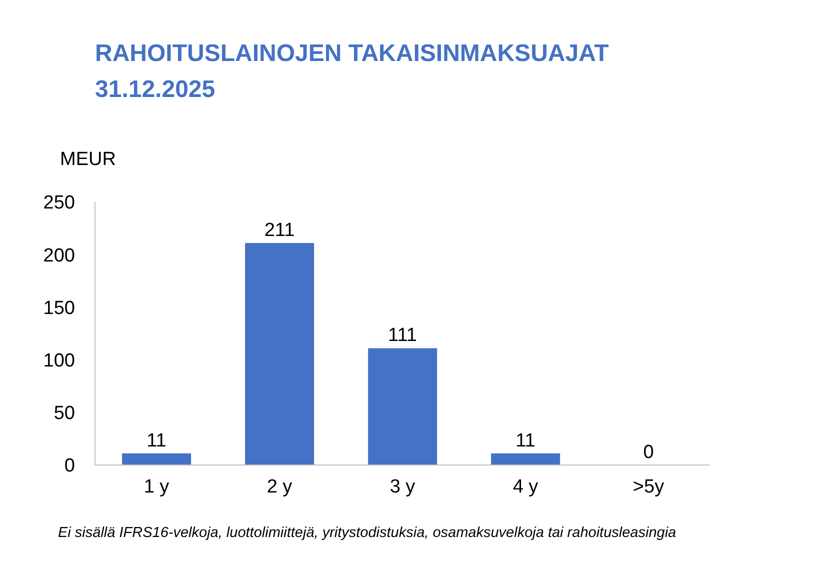 This screenshot has height=569, width=821. Describe the element at coordinates (279, 231) in the screenshot. I see `data-label: 211` at that location.